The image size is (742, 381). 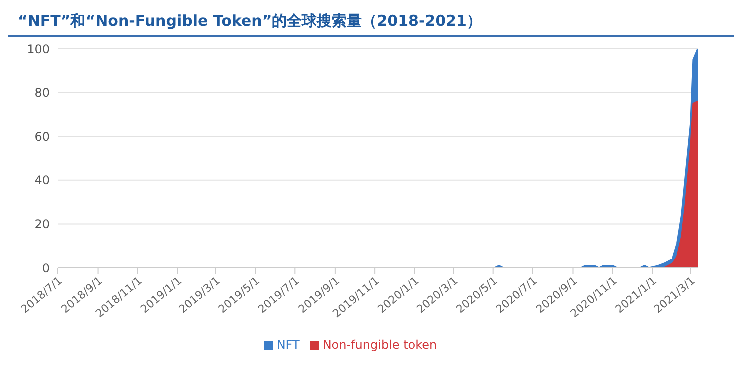 What do you see at coordinates (380, 345) in the screenshot?
I see `legend-label: Non-fungible token` at bounding box center [380, 345].